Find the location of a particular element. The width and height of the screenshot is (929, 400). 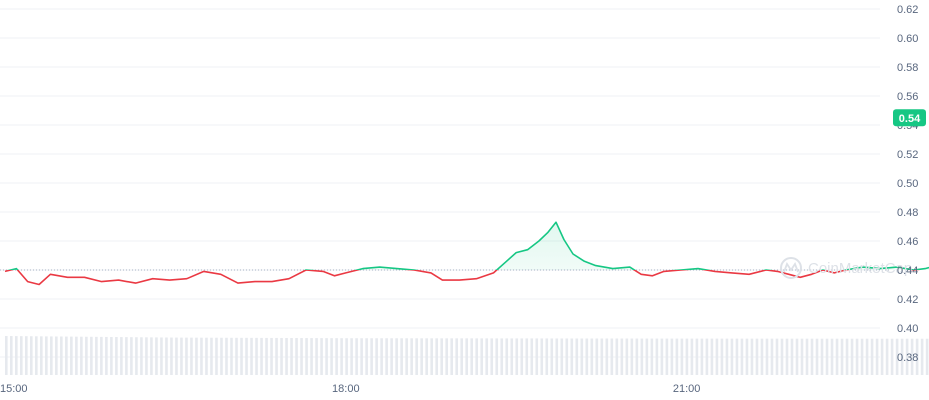

y-tick-label: 0.42 is located at coordinates (907, 300).